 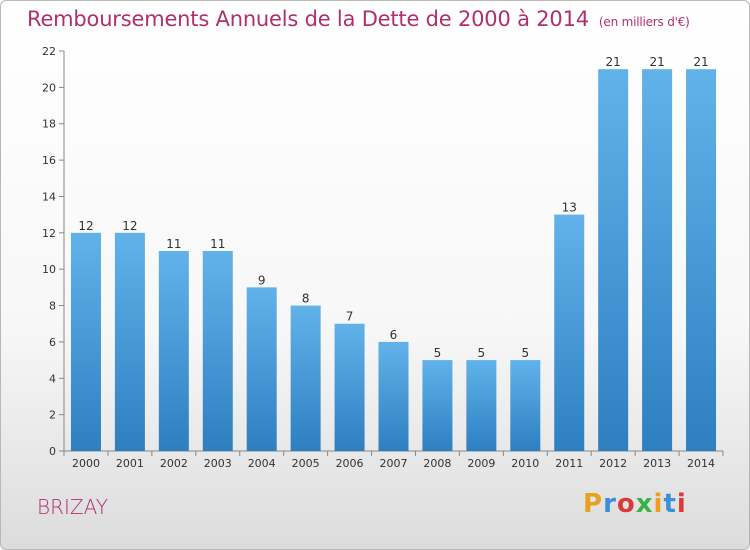 I want to click on bar-2001, so click(x=129, y=341).